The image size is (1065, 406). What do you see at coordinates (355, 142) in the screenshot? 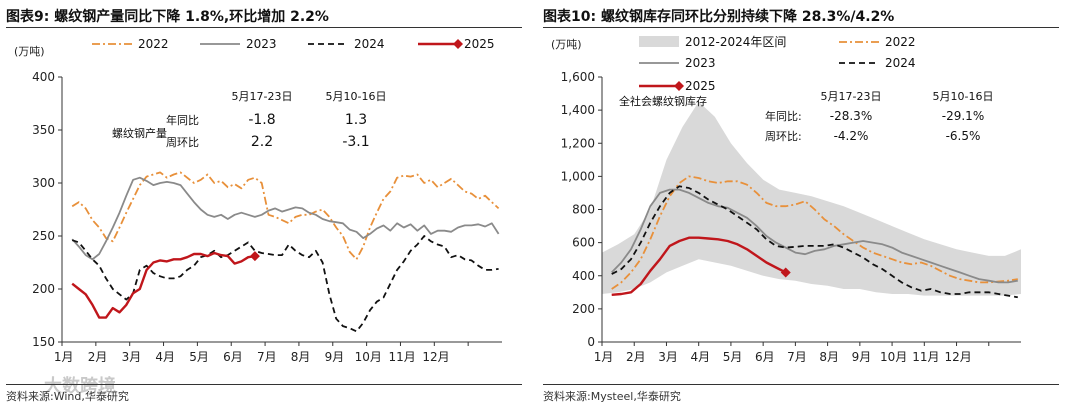
I see `annotation-value: -3.1` at bounding box center [355, 142].